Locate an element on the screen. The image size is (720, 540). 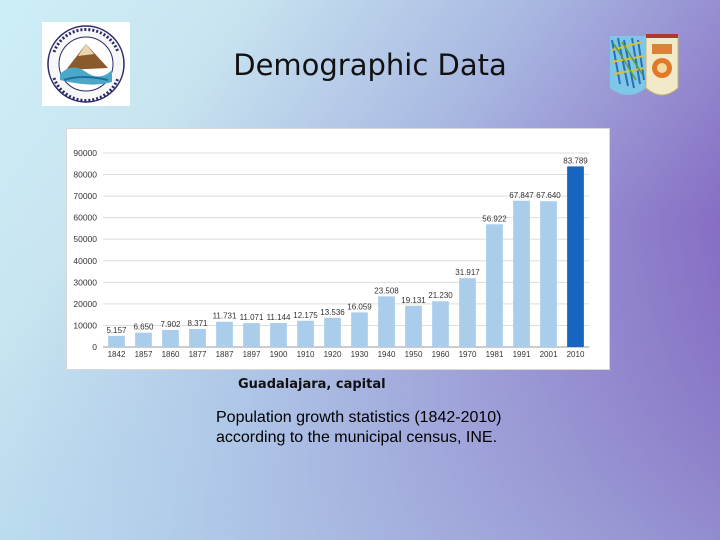
bar-value-label: 6.650 is located at coordinates (143, 327).